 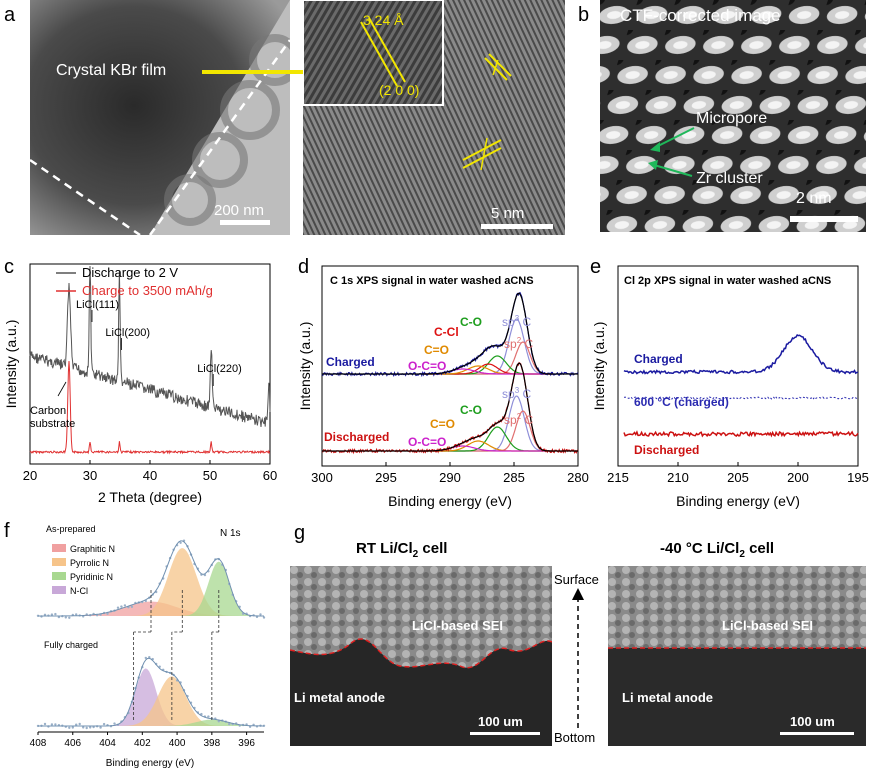 I want to click on x-tick-label-d-0: 300, so click(x=322, y=477).